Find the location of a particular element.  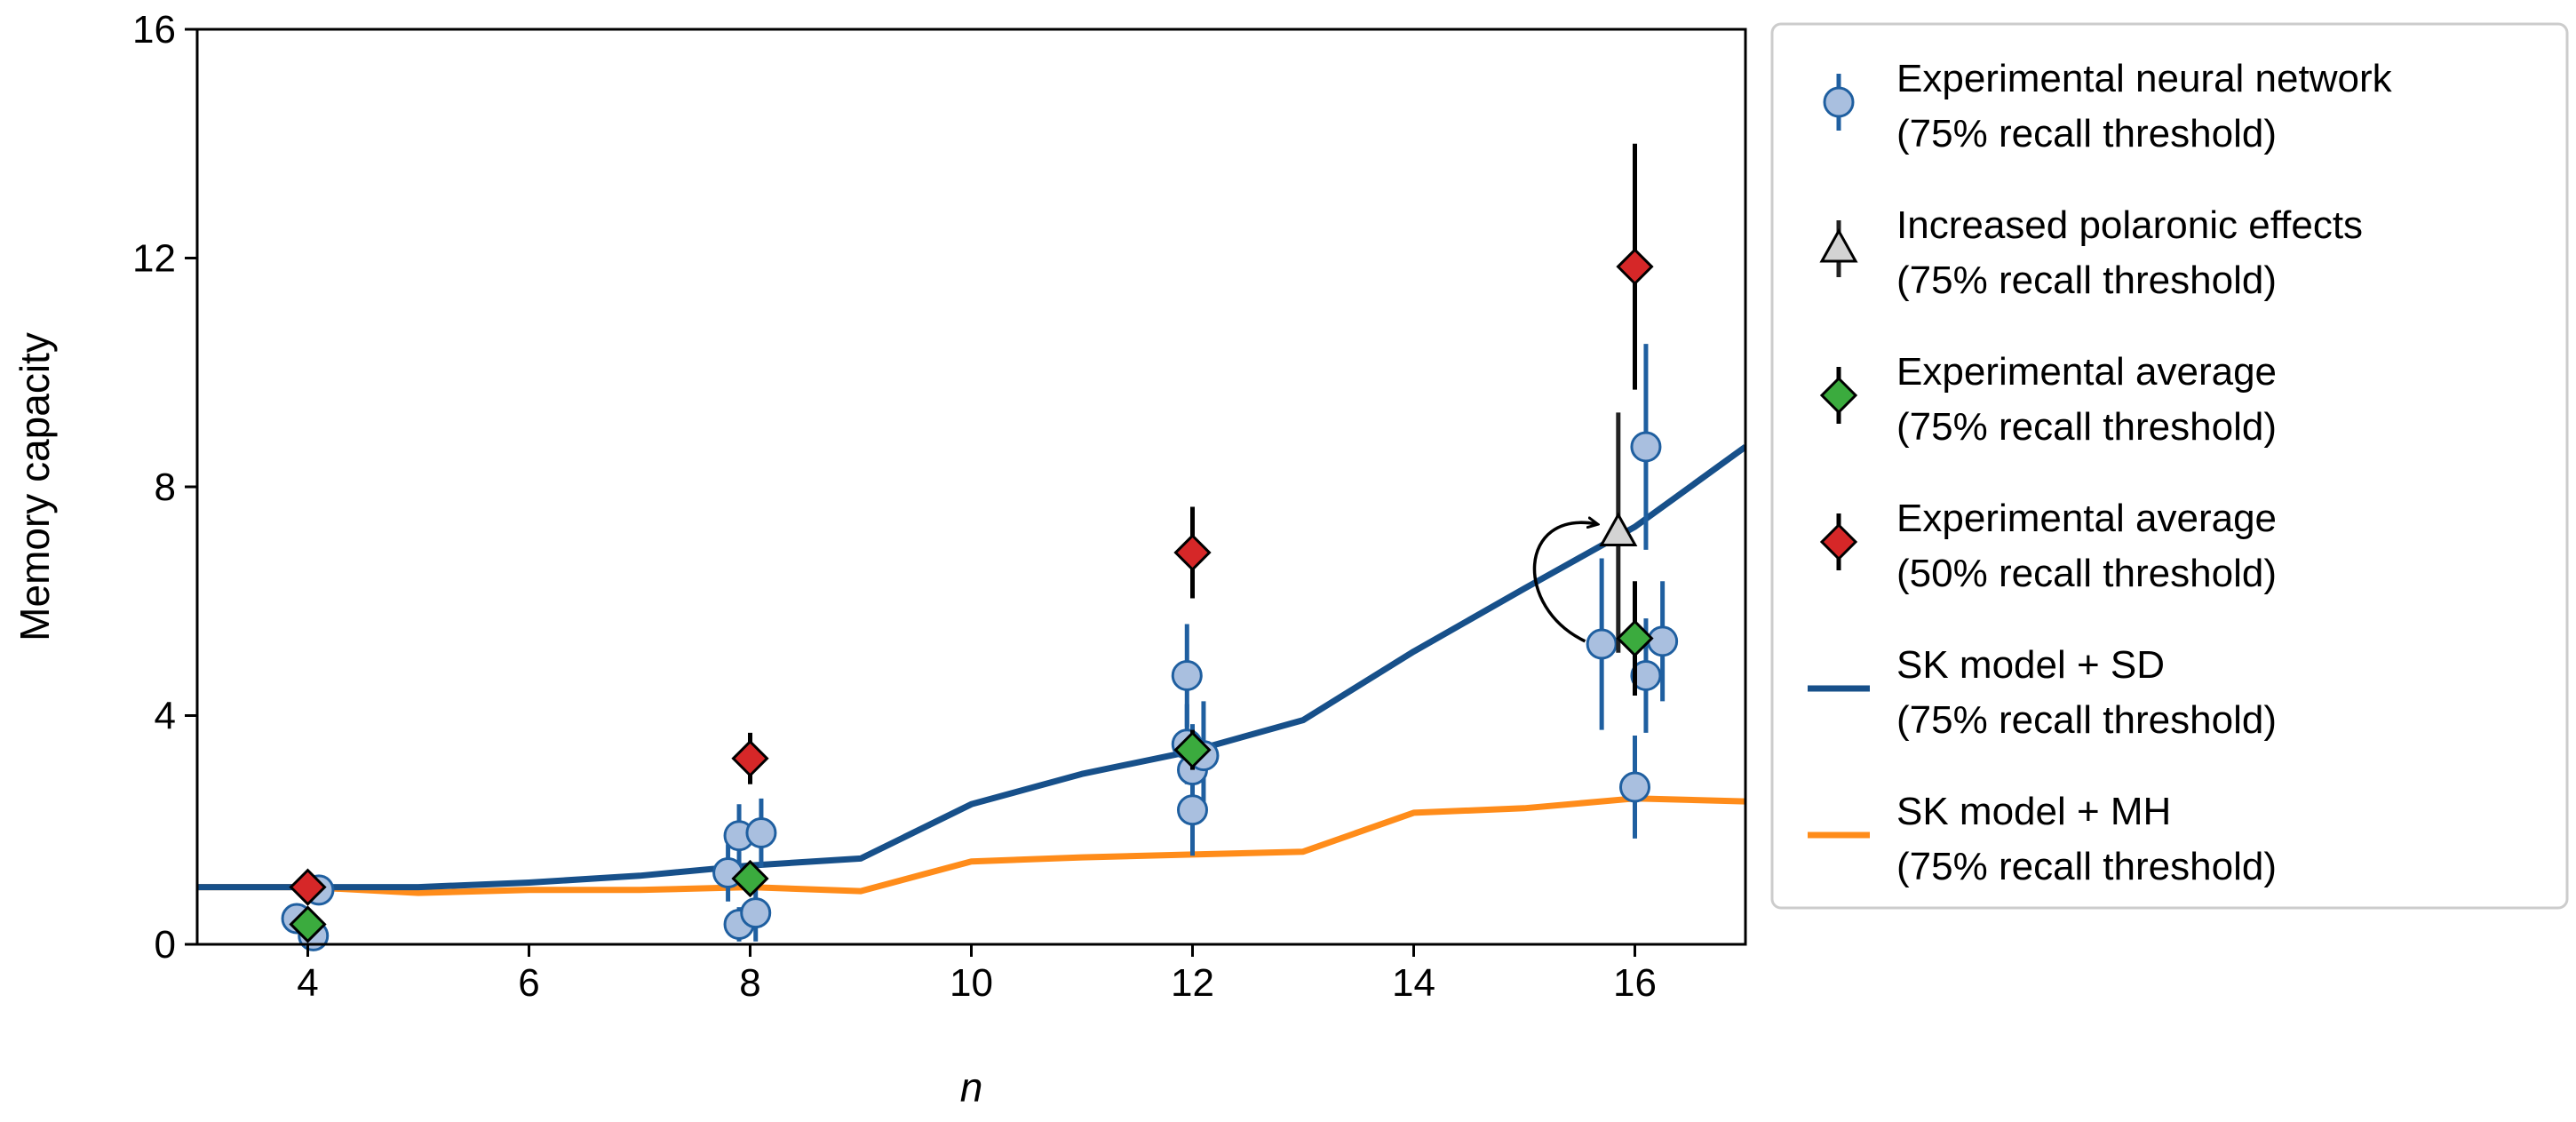

legend-label-sd-line1: SK model + SD is located at coordinates (2030, 665).